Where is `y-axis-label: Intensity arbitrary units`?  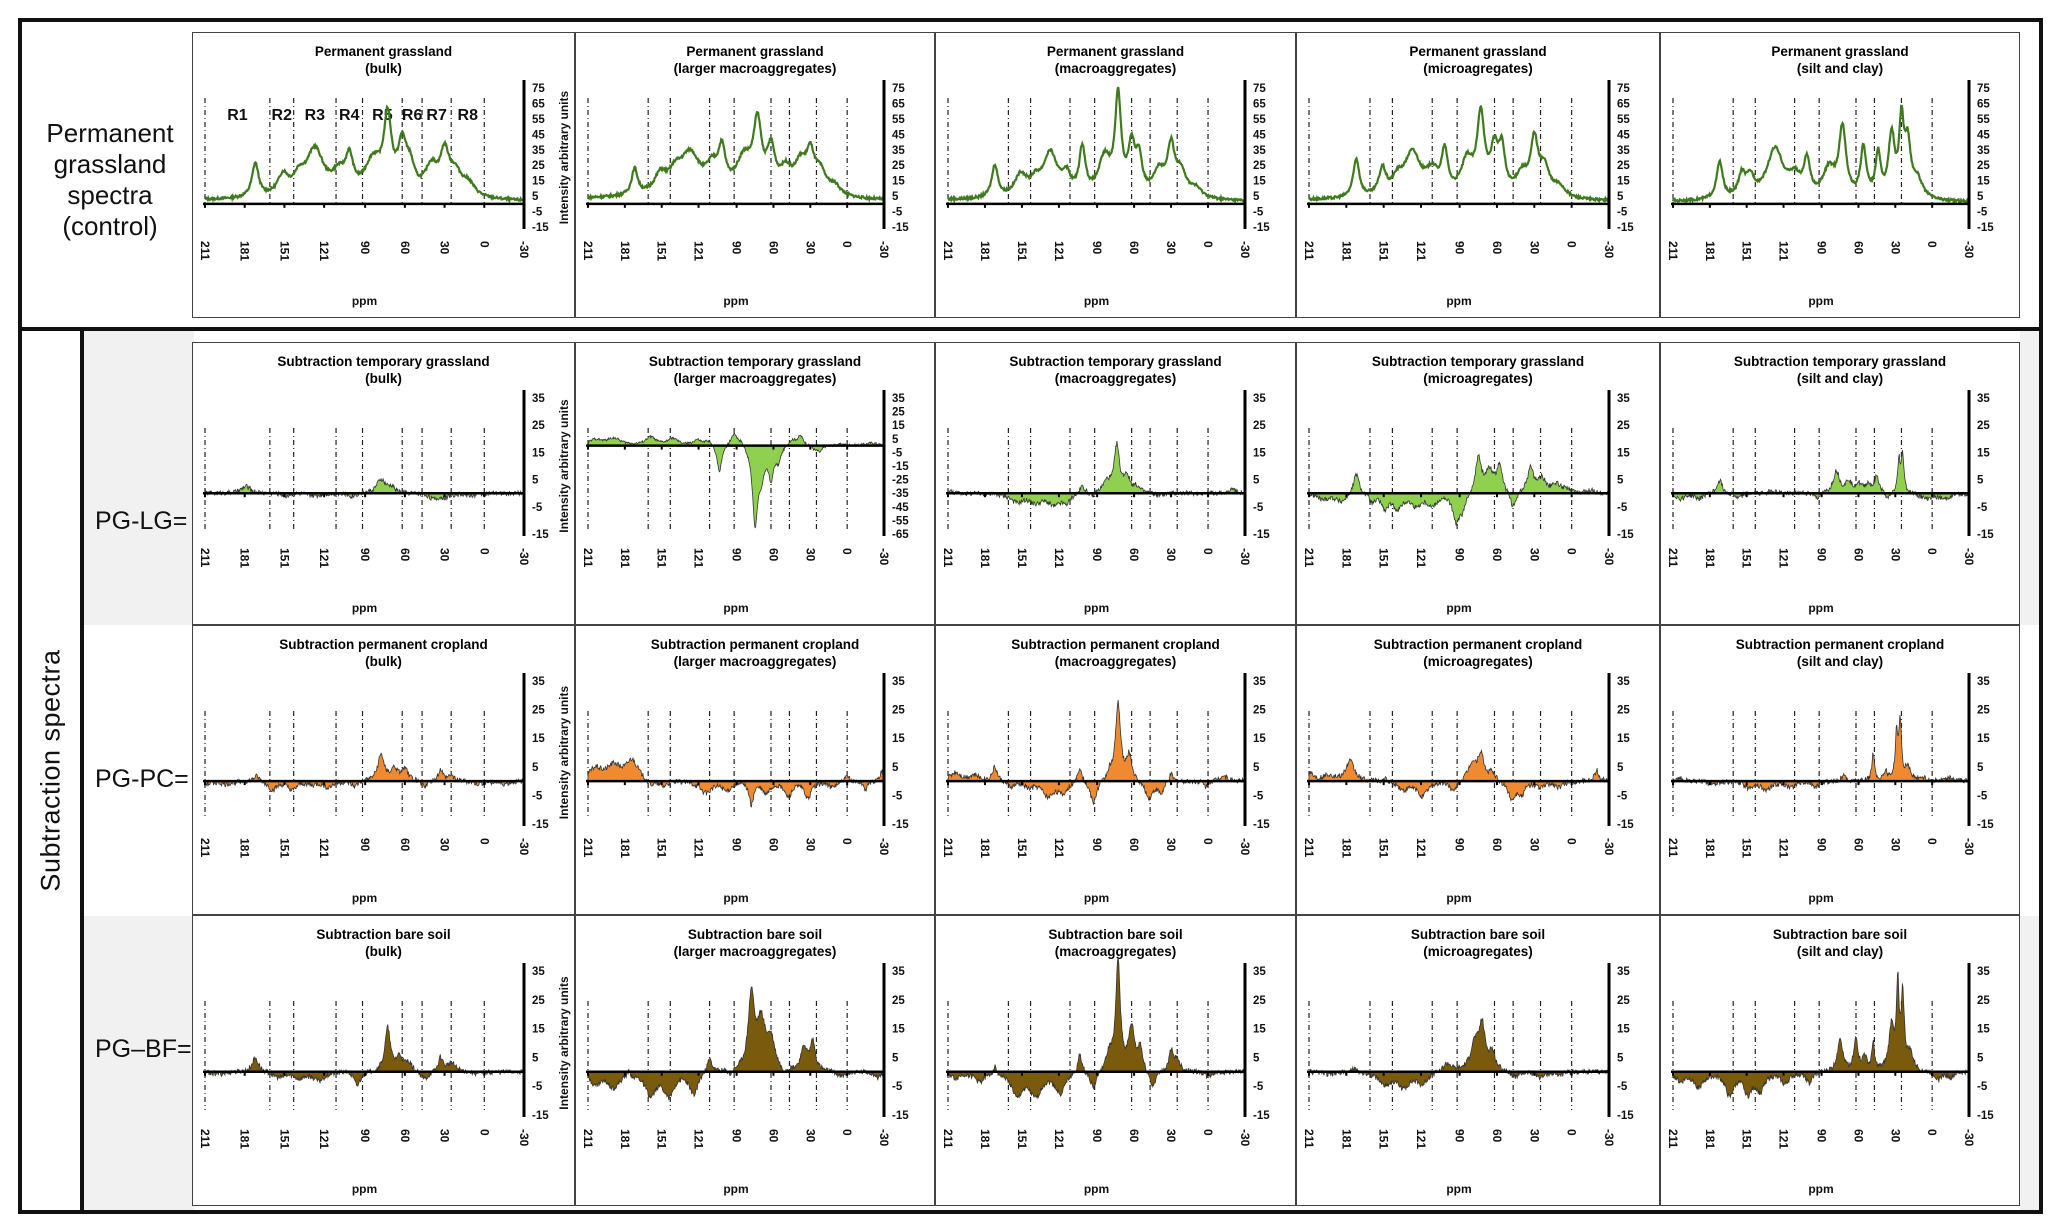 y-axis-label: Intensity arbitrary units is located at coordinates (564, 157).